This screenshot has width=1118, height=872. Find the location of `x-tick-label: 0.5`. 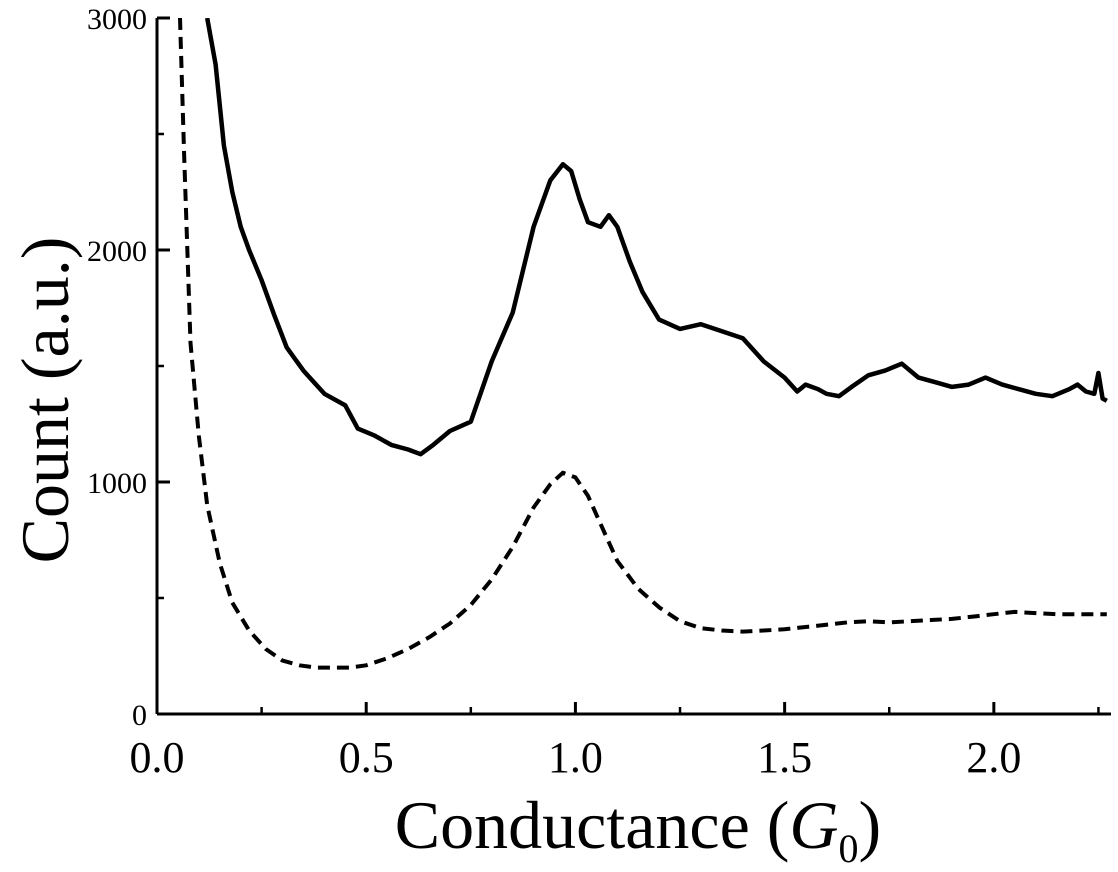

x-tick-label: 0.5 is located at coordinates (366, 757).